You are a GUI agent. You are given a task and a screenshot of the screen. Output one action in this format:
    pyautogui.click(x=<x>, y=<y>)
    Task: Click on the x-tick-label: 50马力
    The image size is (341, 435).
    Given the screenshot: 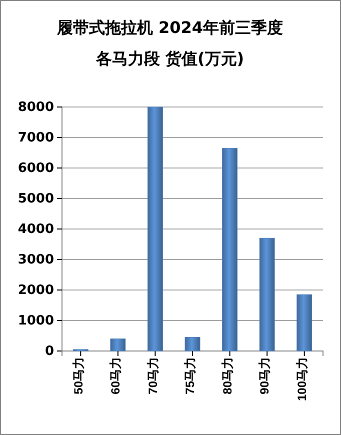 What is the action you would take?
    pyautogui.click(x=78, y=375)
    